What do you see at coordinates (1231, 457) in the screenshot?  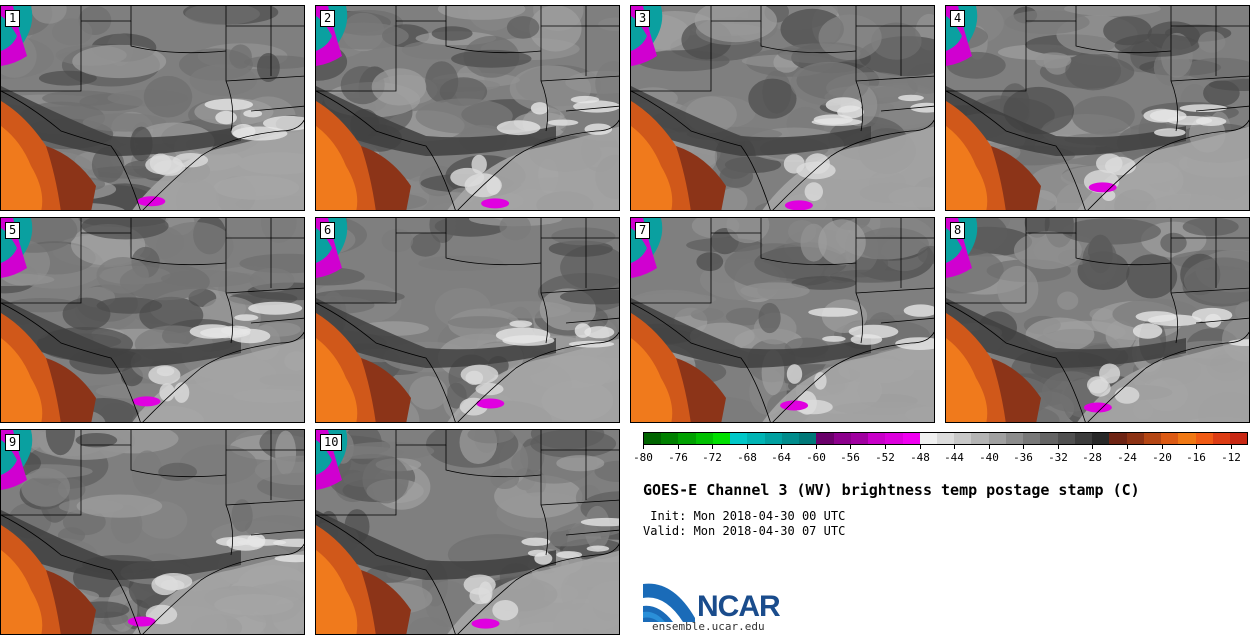 I see `colorbar-tick-label: -12` at bounding box center [1231, 457].